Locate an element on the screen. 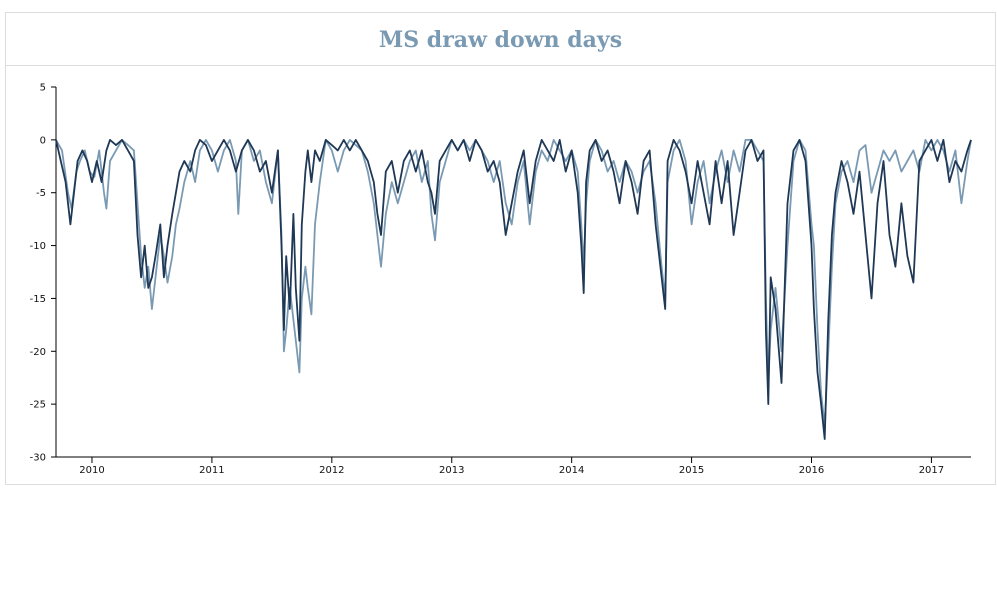 The height and width of the screenshot is (603, 997). y-tick-label: -20 is located at coordinates (38, 352).